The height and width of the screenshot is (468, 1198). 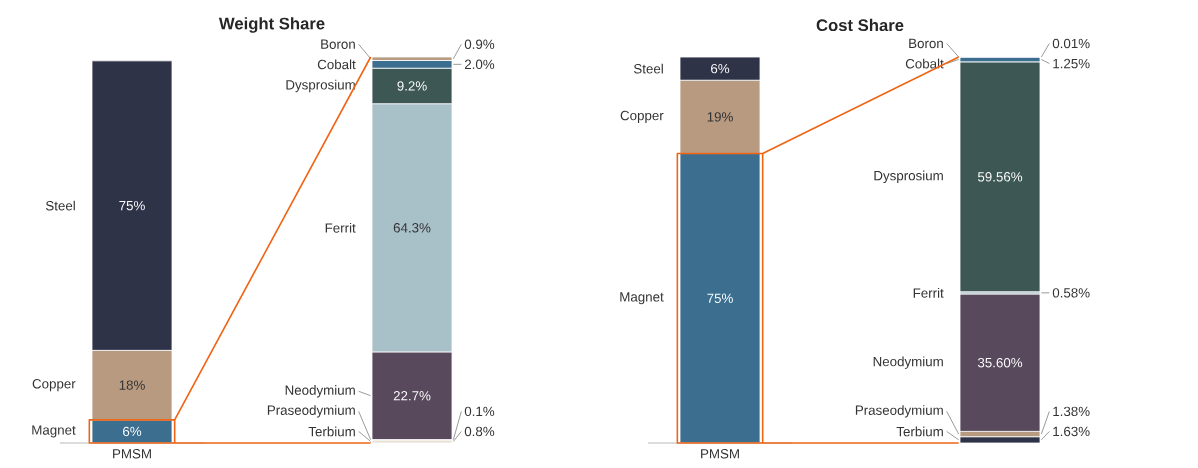 What do you see at coordinates (412, 396) in the screenshot?
I see `data-label: 22.7%` at bounding box center [412, 396].